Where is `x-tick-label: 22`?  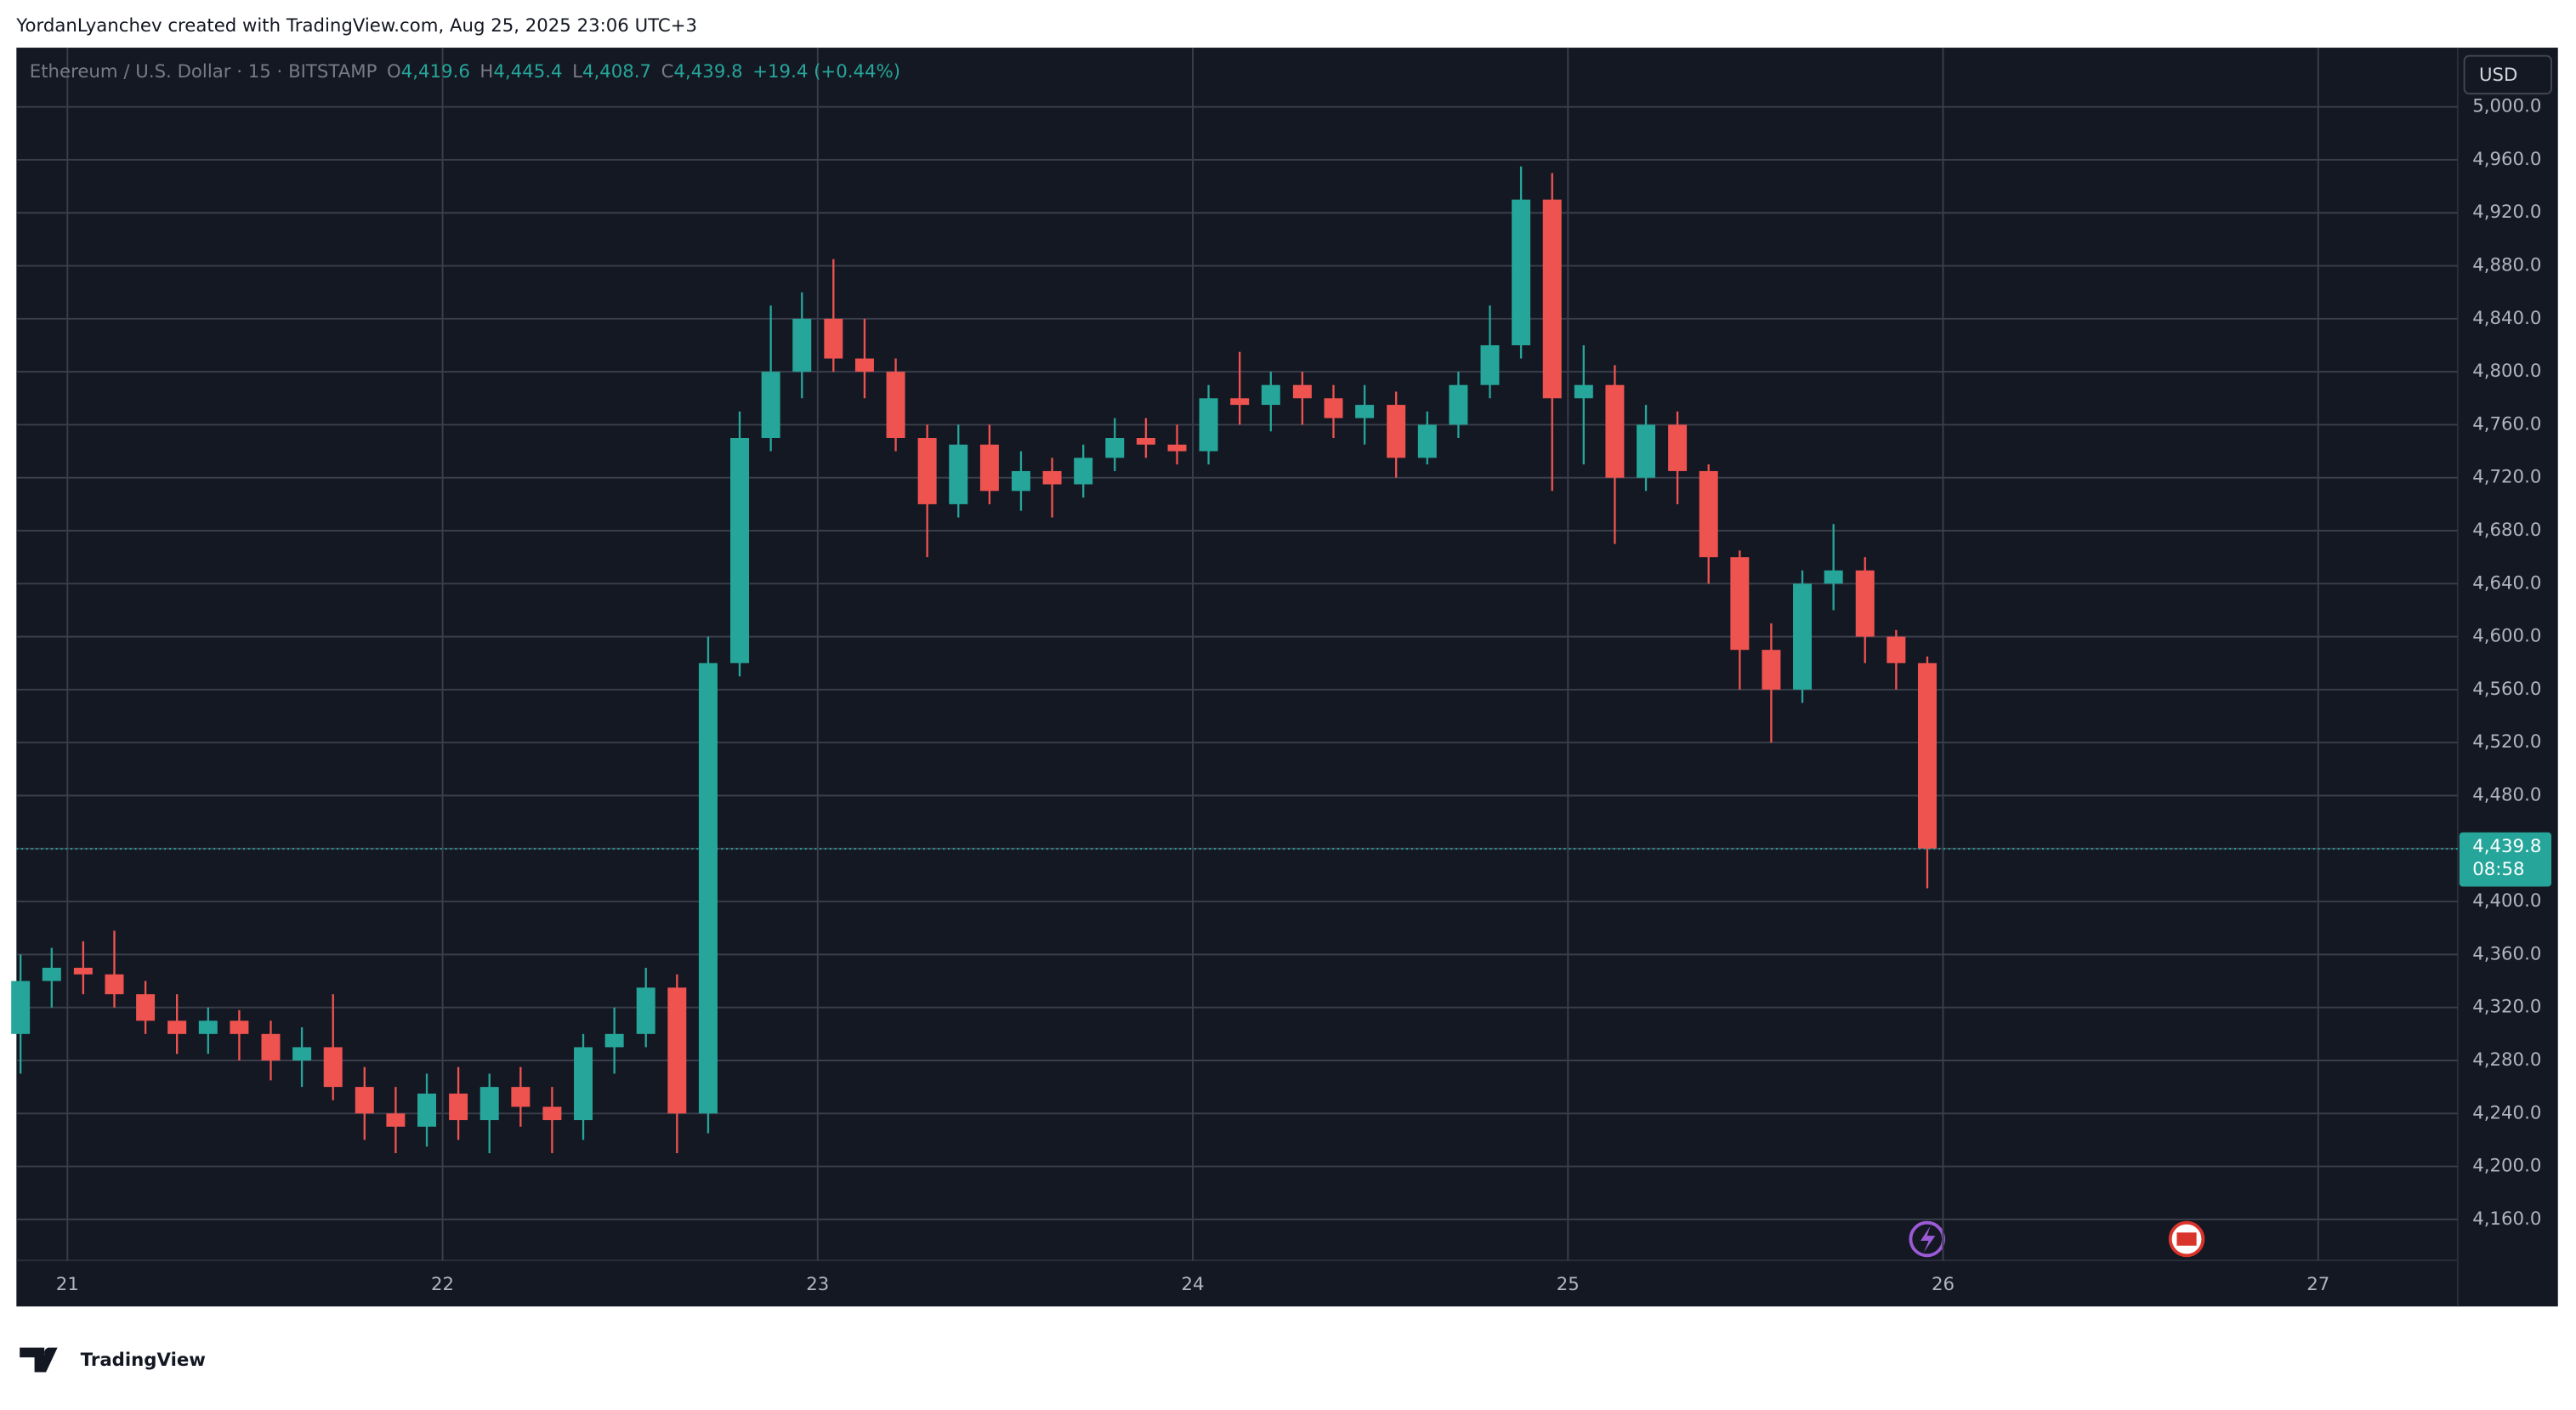 x-tick-label: 22 is located at coordinates (443, 1284).